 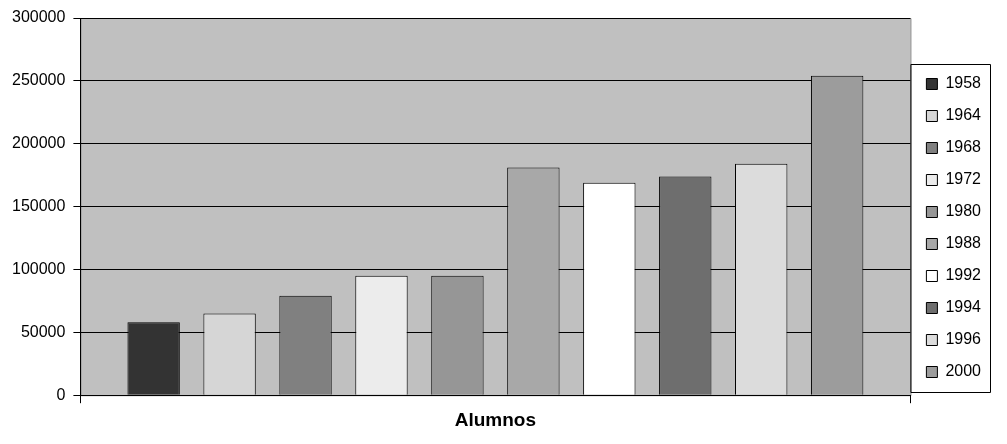 What do you see at coordinates (963, 147) in the screenshot?
I see `legend-label: 1968` at bounding box center [963, 147].